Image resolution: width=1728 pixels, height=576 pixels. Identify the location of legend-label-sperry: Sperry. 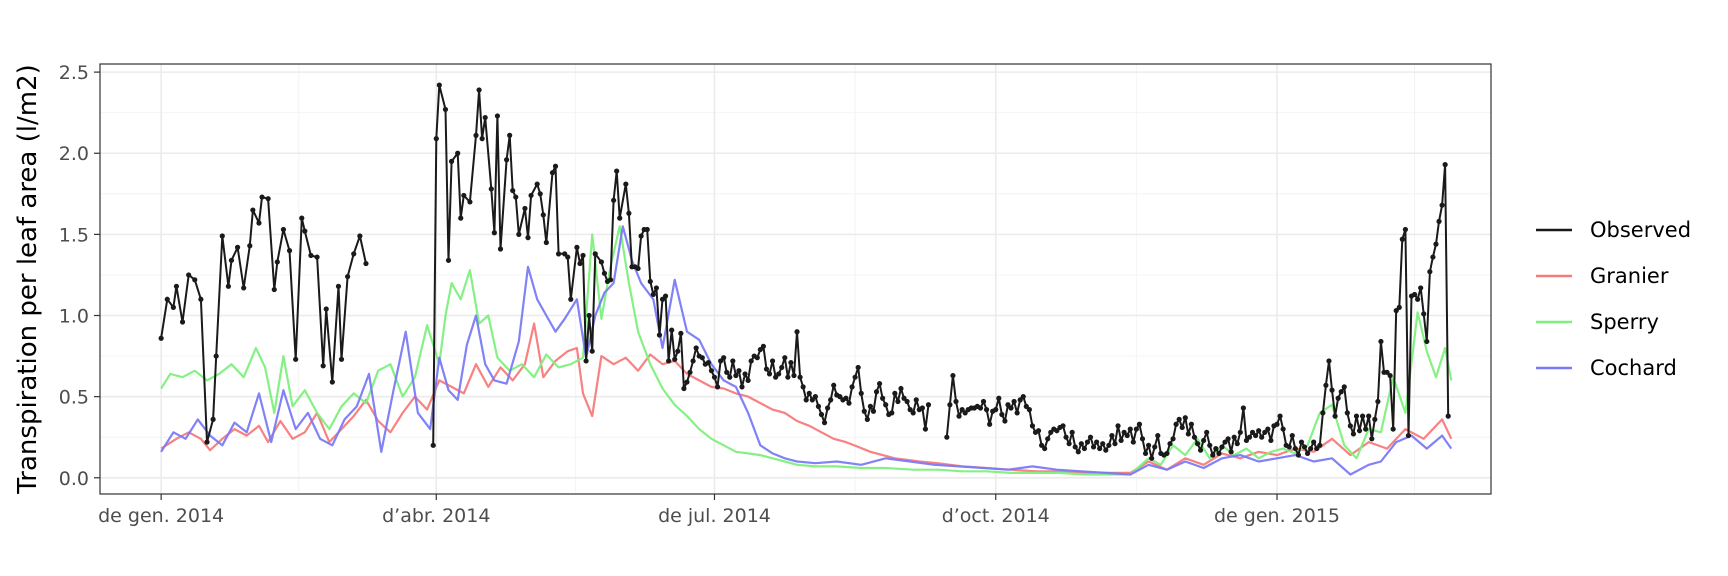
(1624, 322).